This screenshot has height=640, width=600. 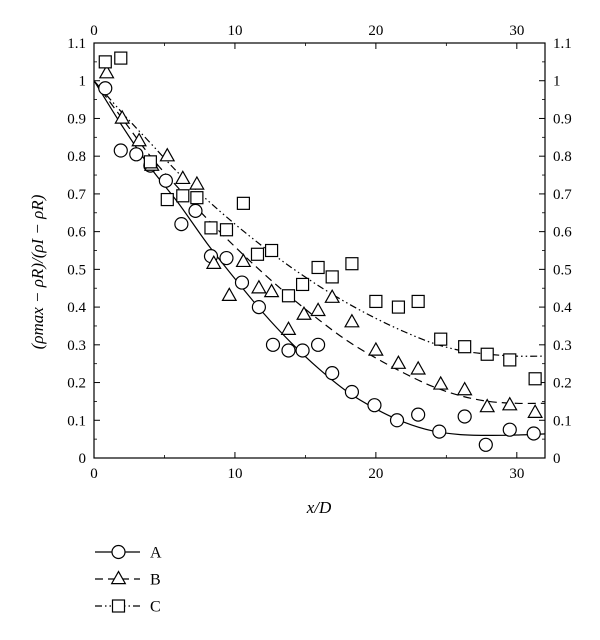 I want to click on y-tick-label-right: 0.1, so click(x=562, y=421).